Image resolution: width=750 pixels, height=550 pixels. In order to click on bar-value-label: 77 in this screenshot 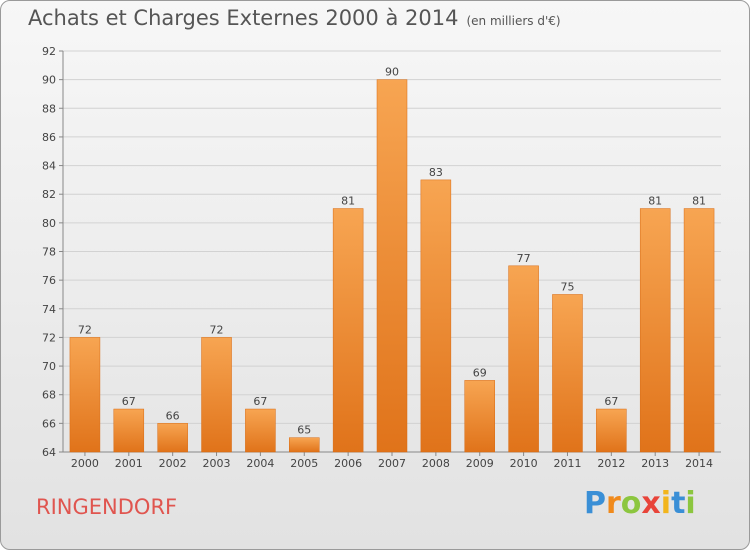, I will do `click(524, 258)`.